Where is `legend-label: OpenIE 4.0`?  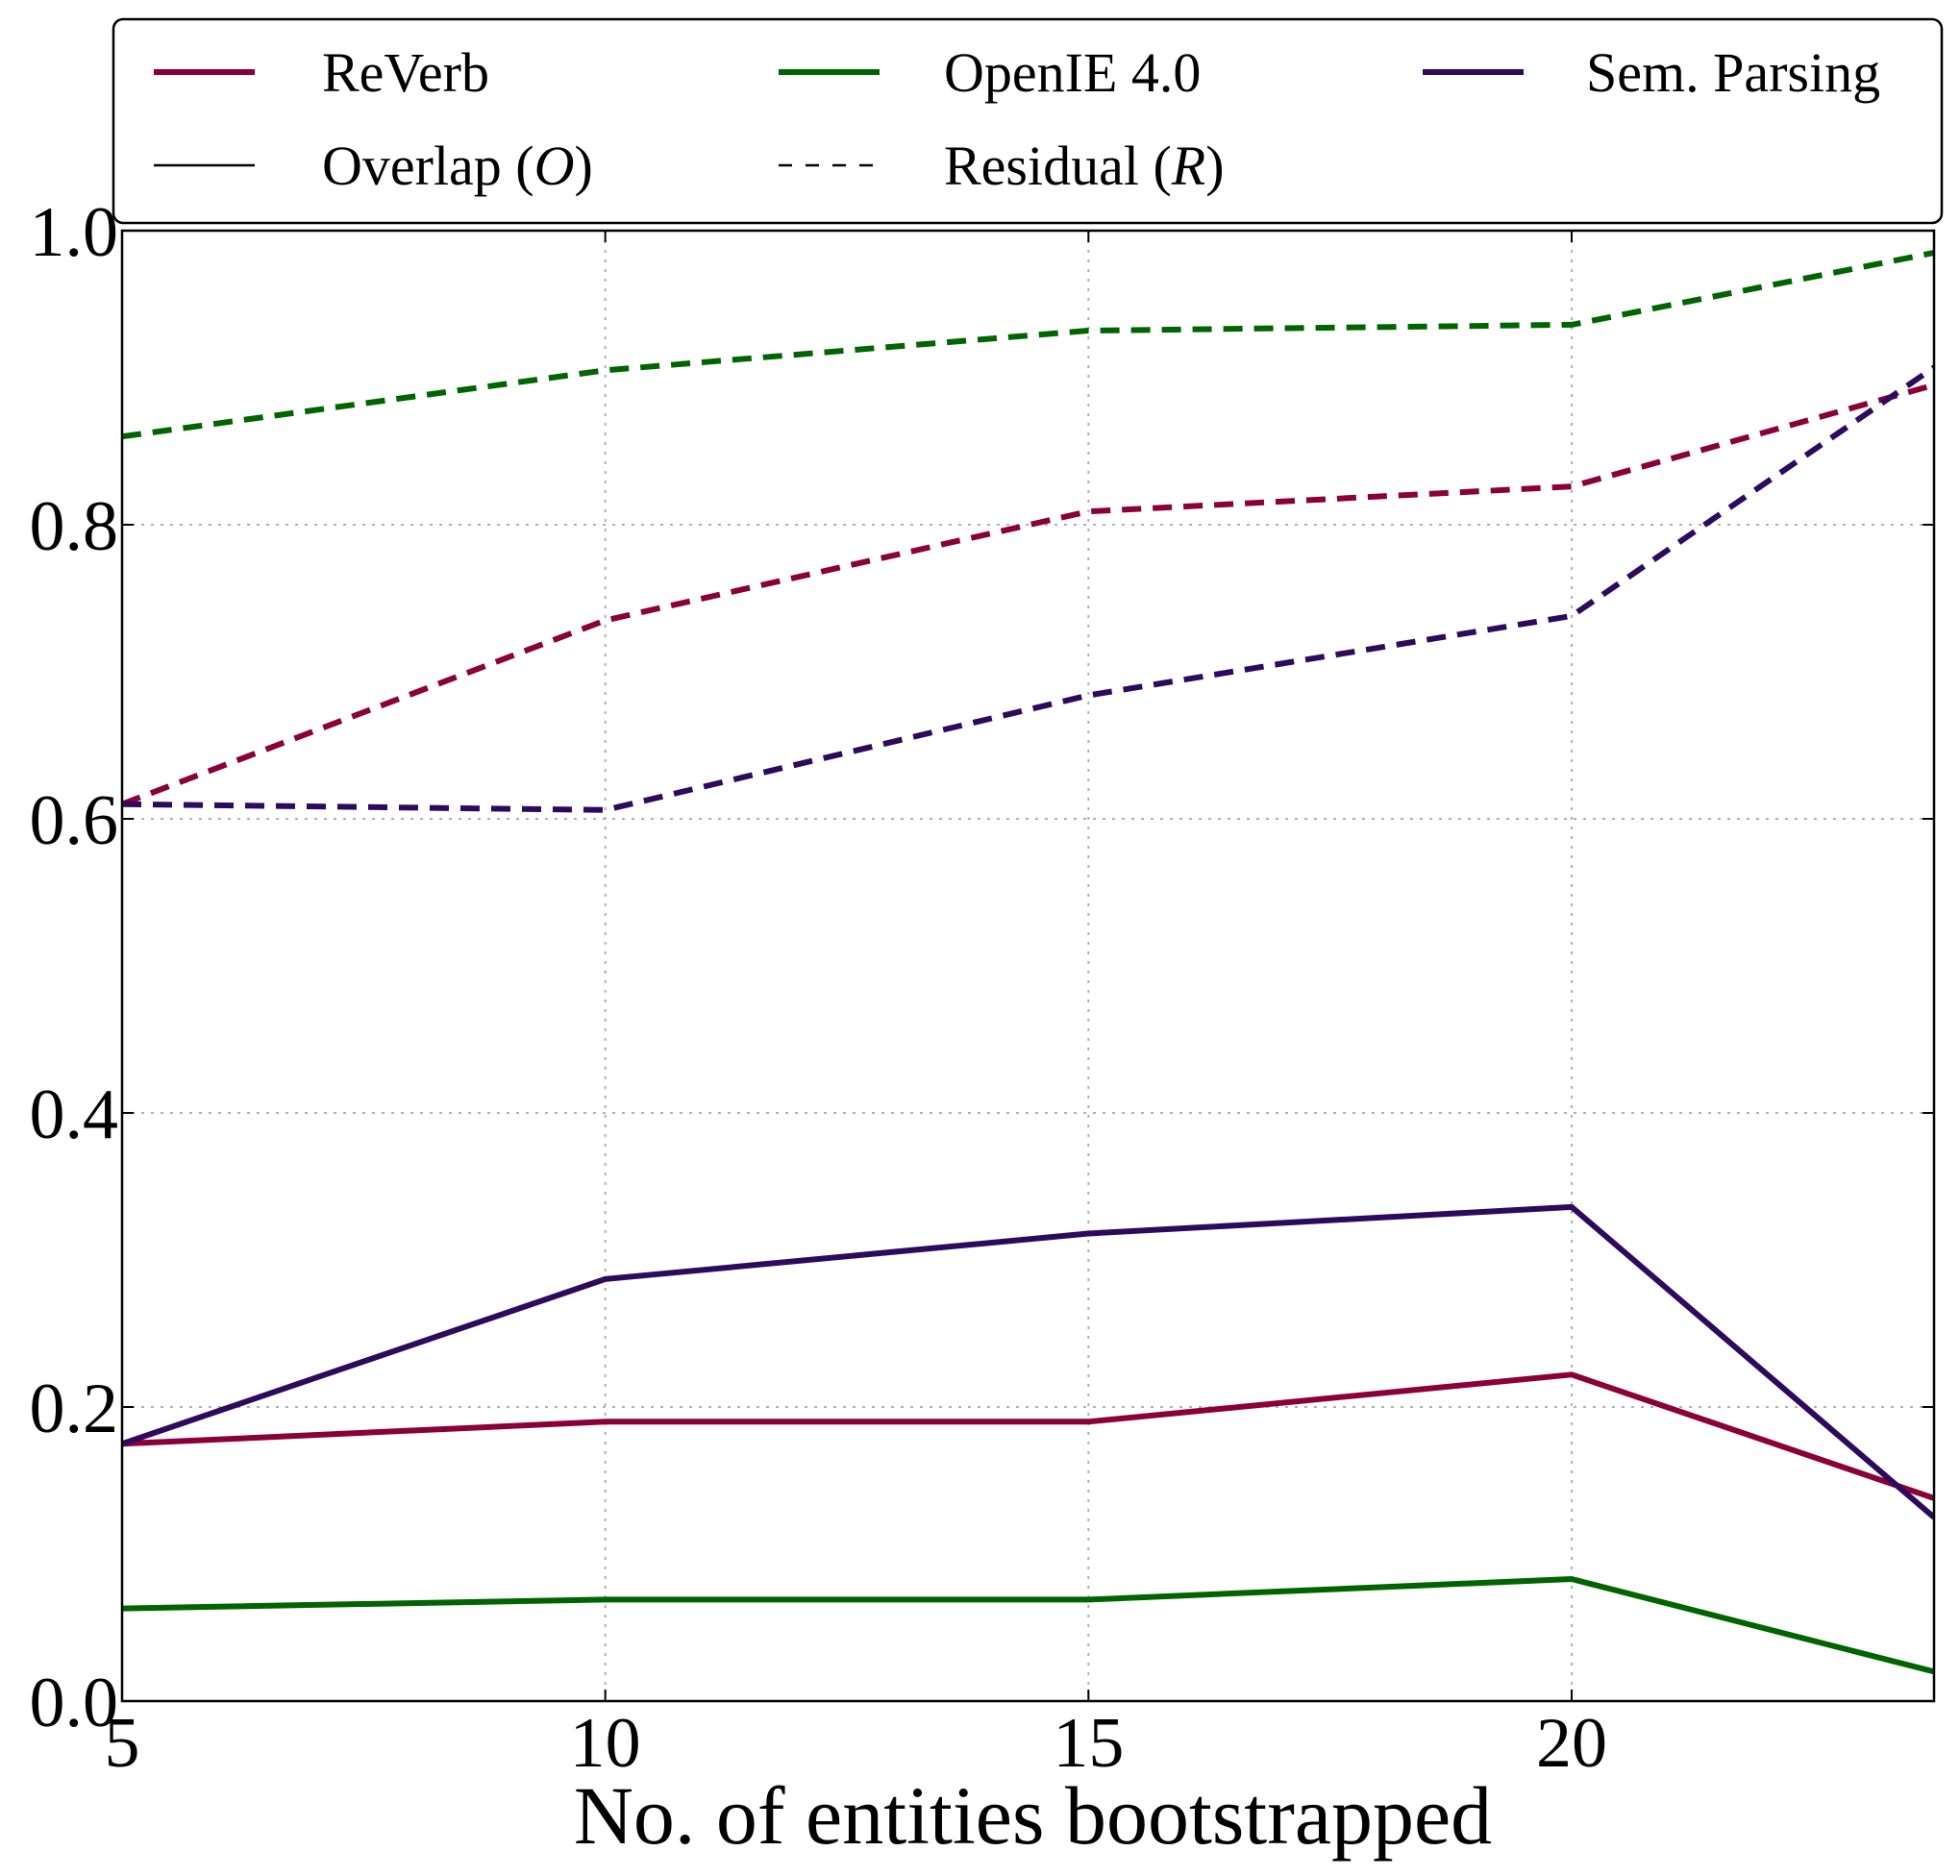 legend-label: OpenIE 4.0 is located at coordinates (1072, 73).